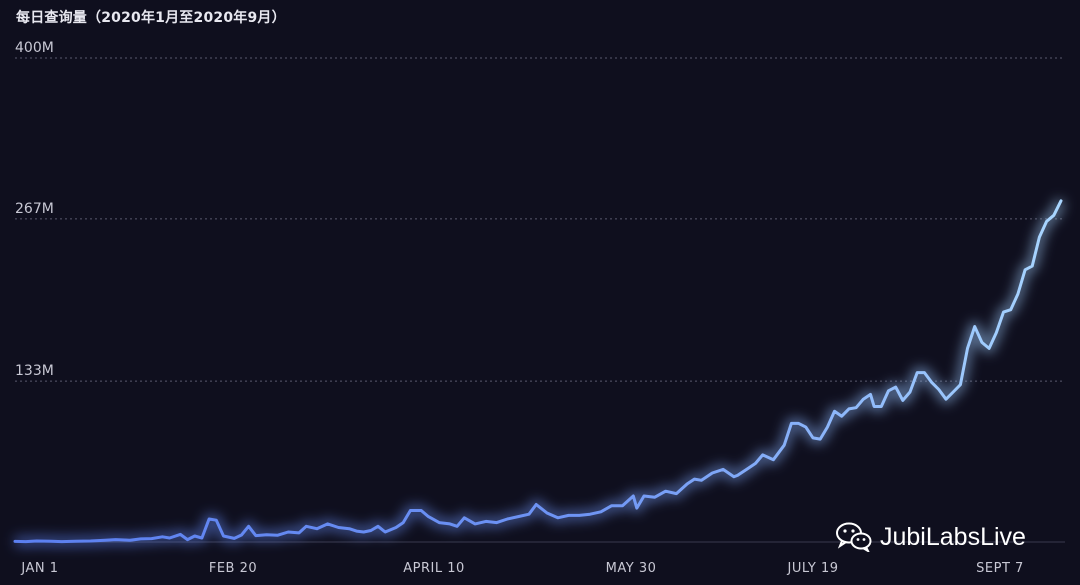  What do you see at coordinates (854, 537) in the screenshot?
I see `wechat-icon` at bounding box center [854, 537].